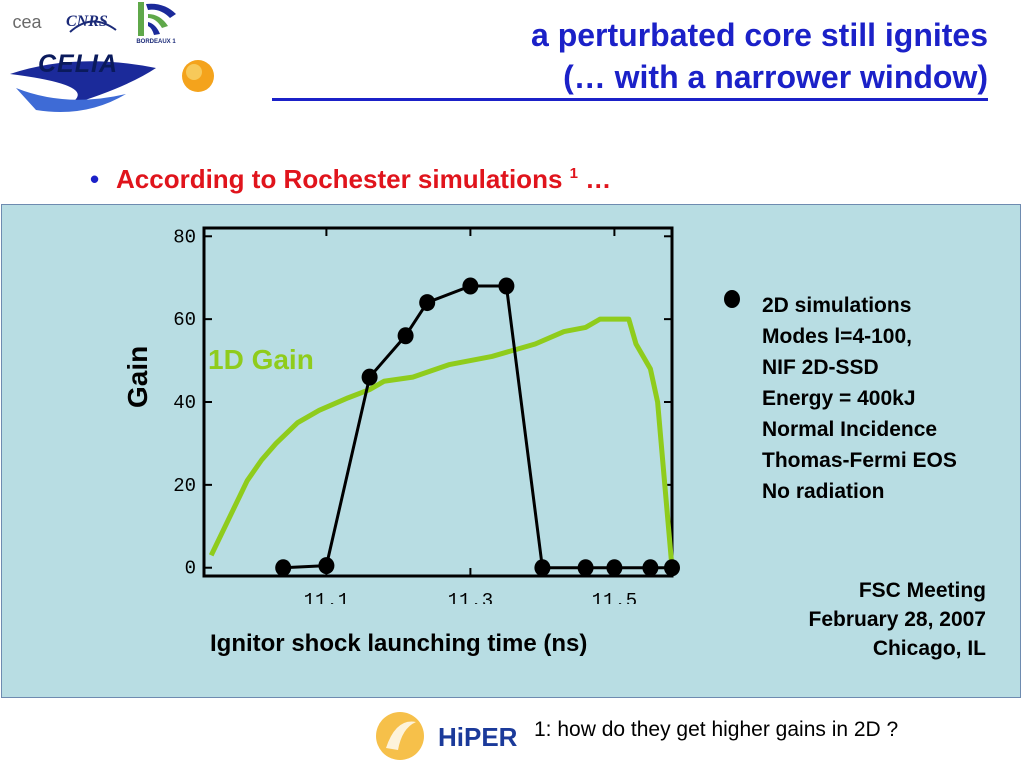 The height and width of the screenshot is (768, 1024). Describe the element at coordinates (156, 42) in the screenshot. I see `bordeaux-logo-text: BORDEAUX 1` at that location.